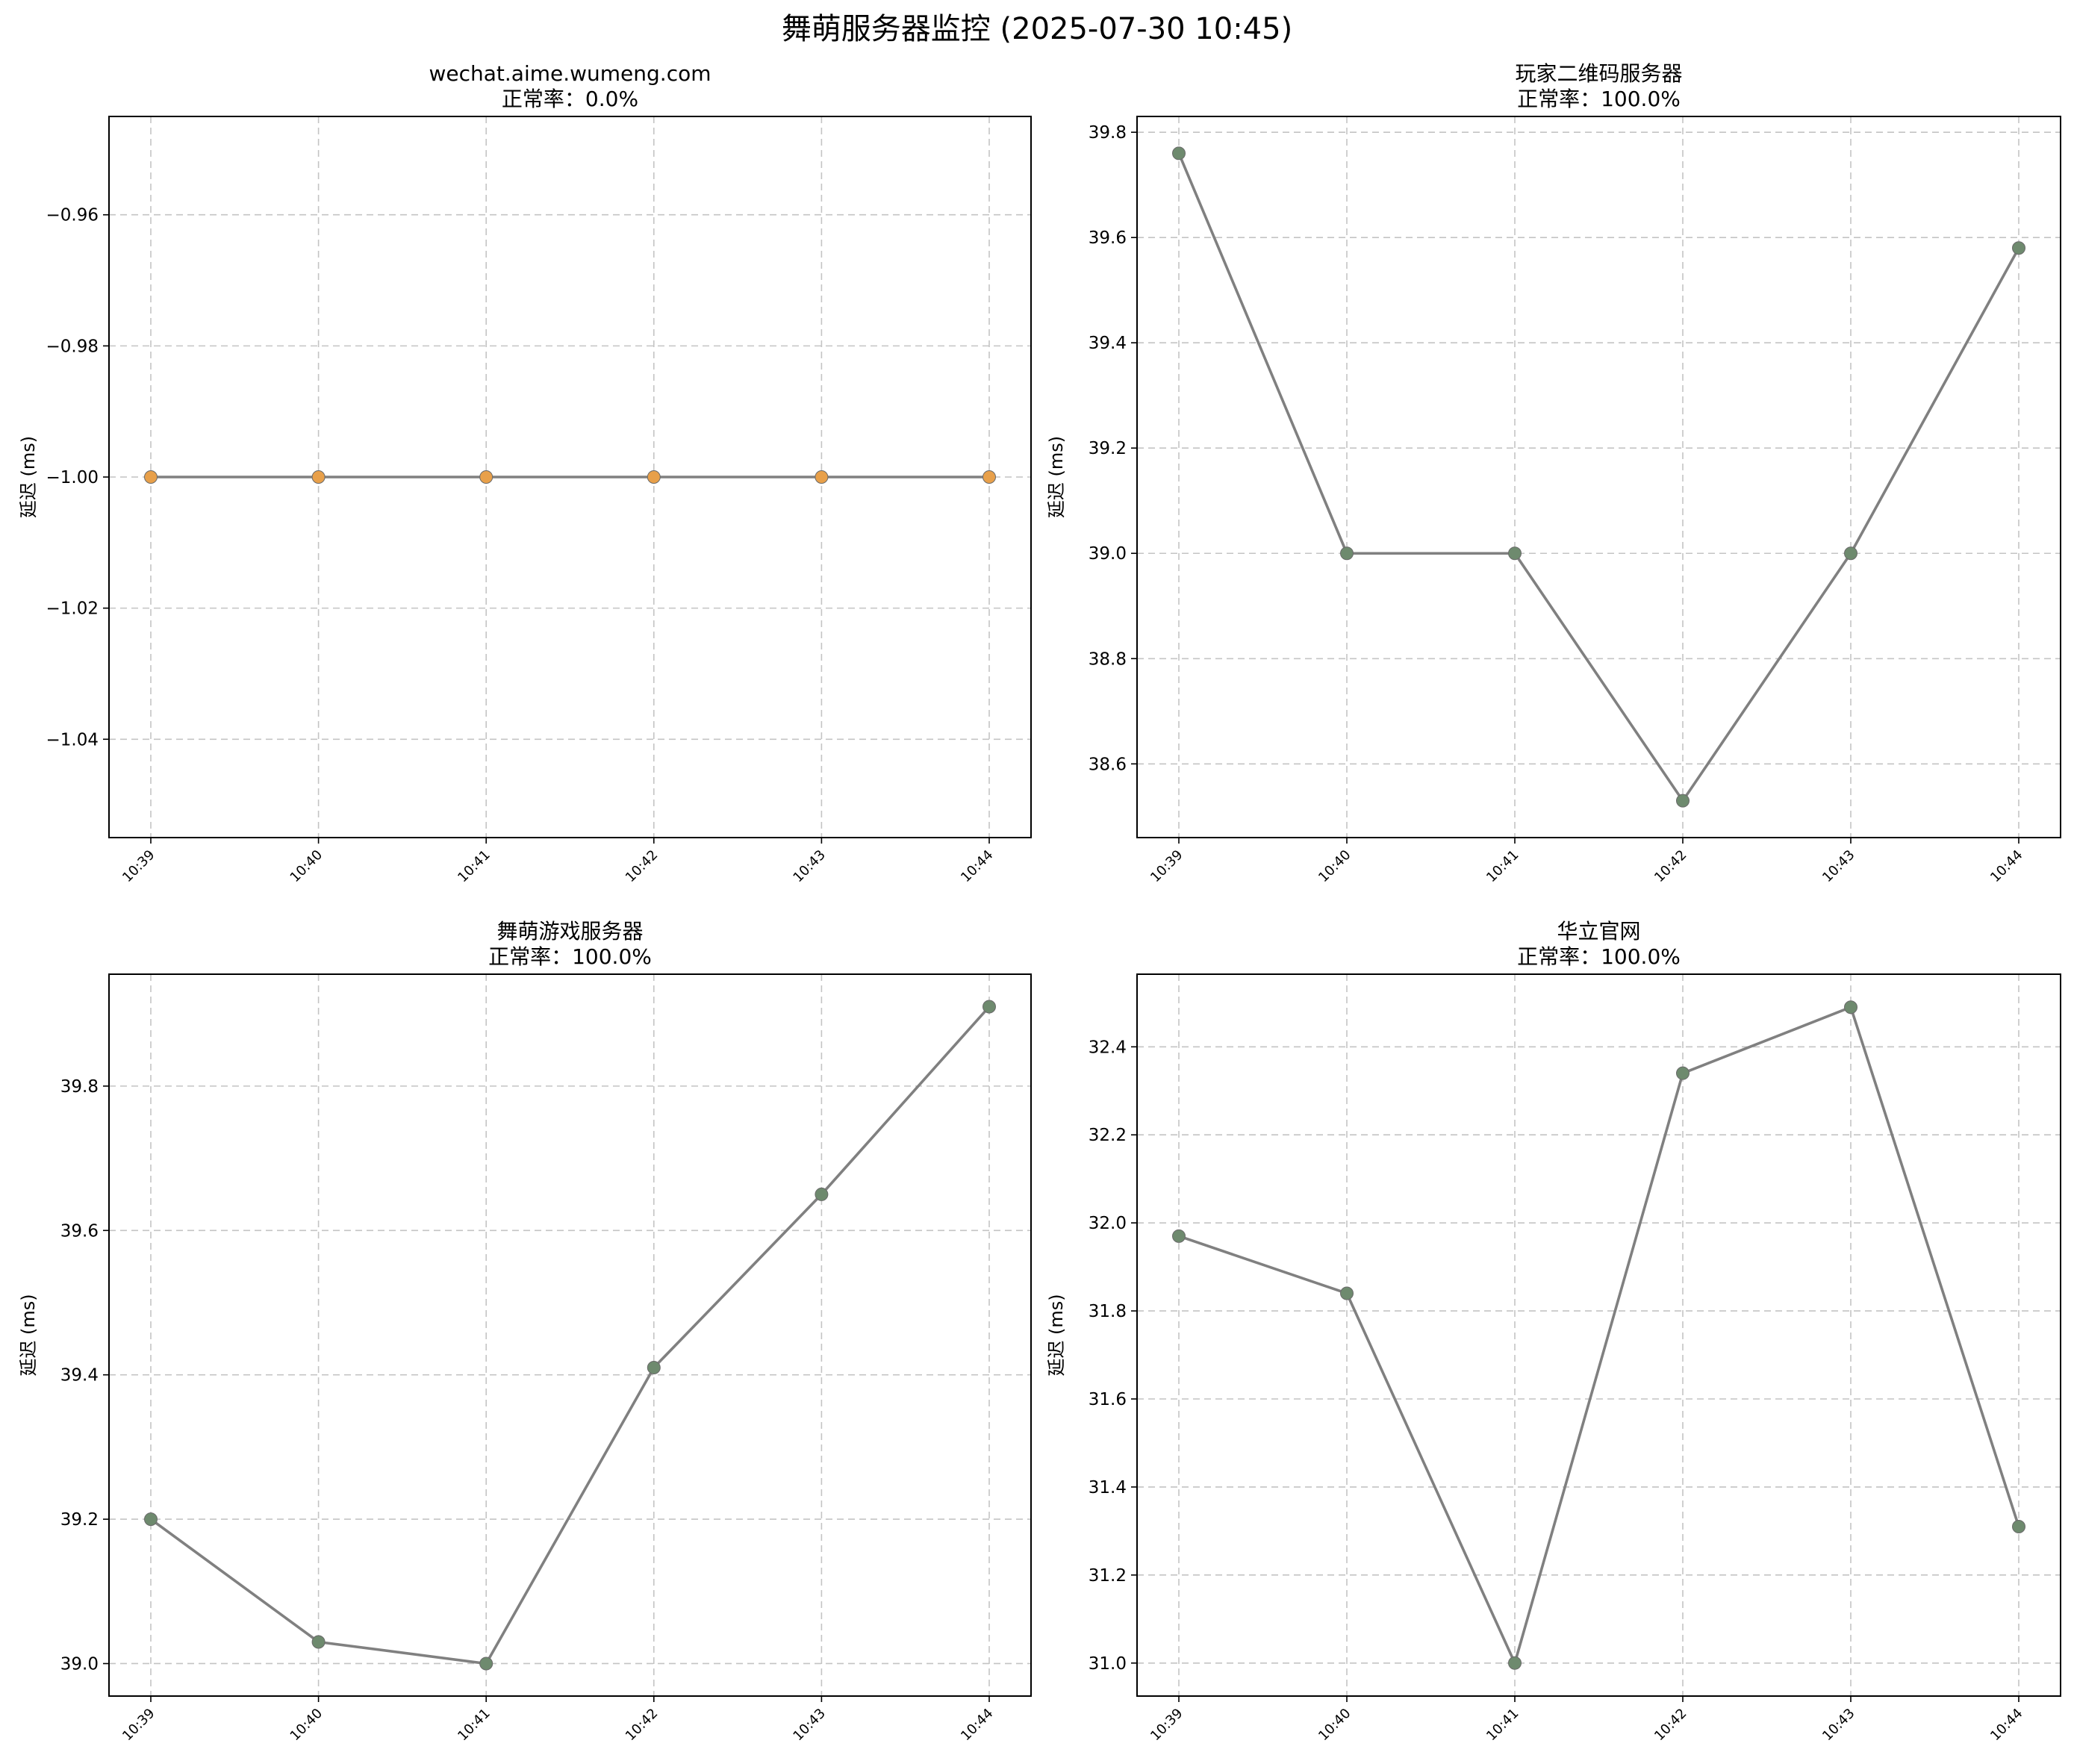  Describe the element at coordinates (72, 347) in the screenshot. I see `y-tick-label: −0.98` at that location.